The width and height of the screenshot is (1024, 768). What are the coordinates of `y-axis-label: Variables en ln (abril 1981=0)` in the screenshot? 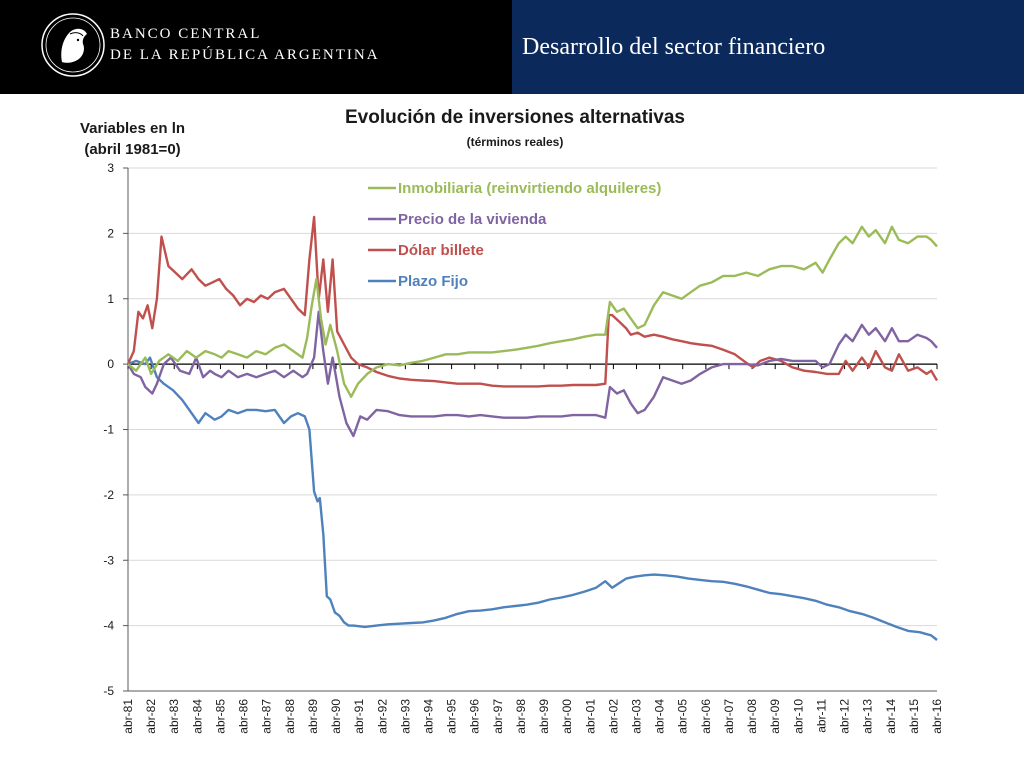 It's located at (132, 139).